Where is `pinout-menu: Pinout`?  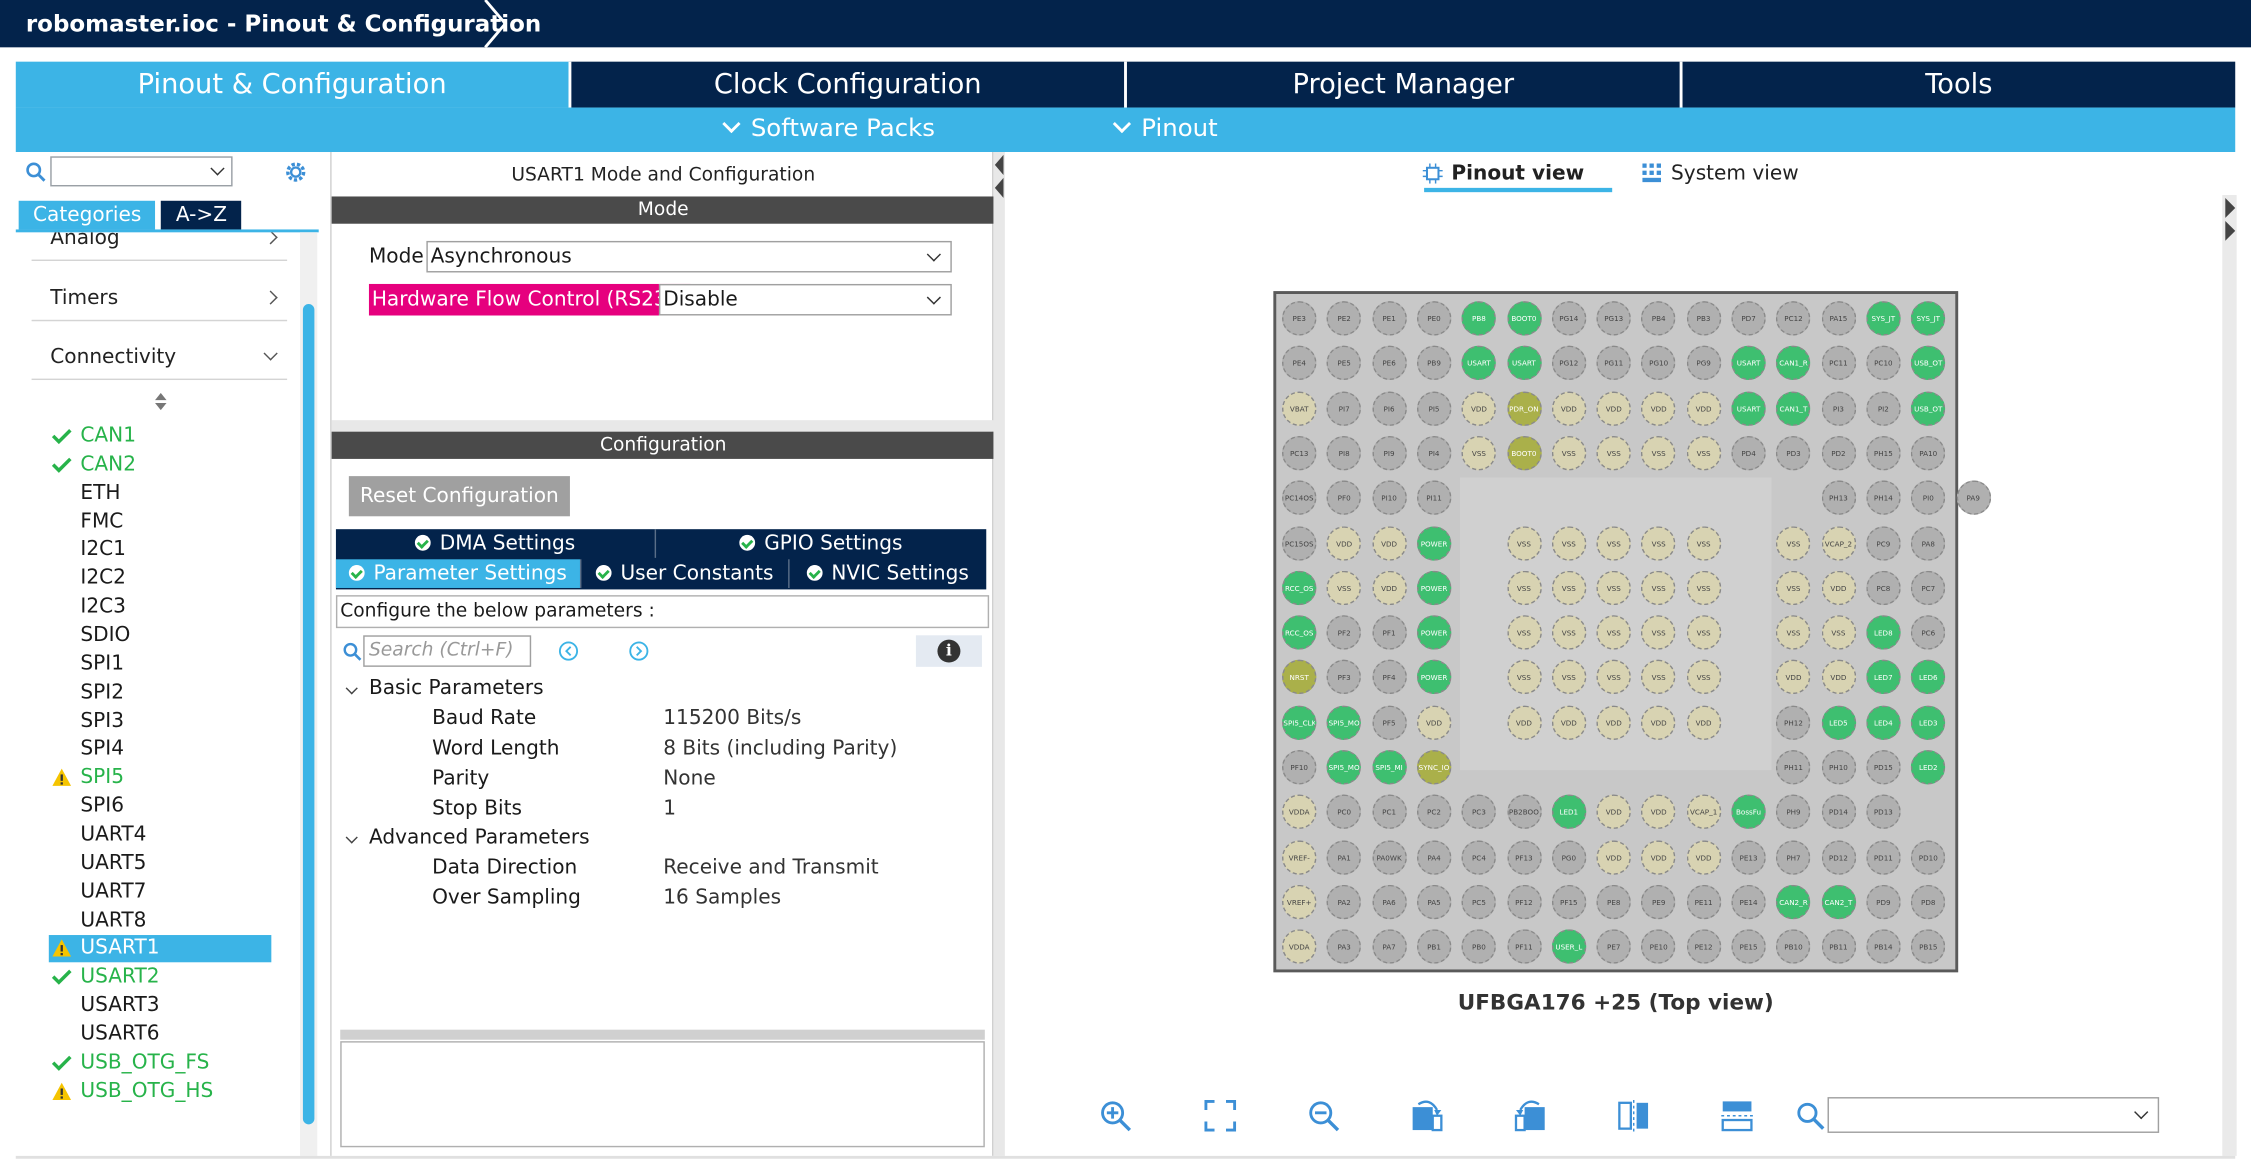 pinout-menu: Pinout is located at coordinates (1165, 129).